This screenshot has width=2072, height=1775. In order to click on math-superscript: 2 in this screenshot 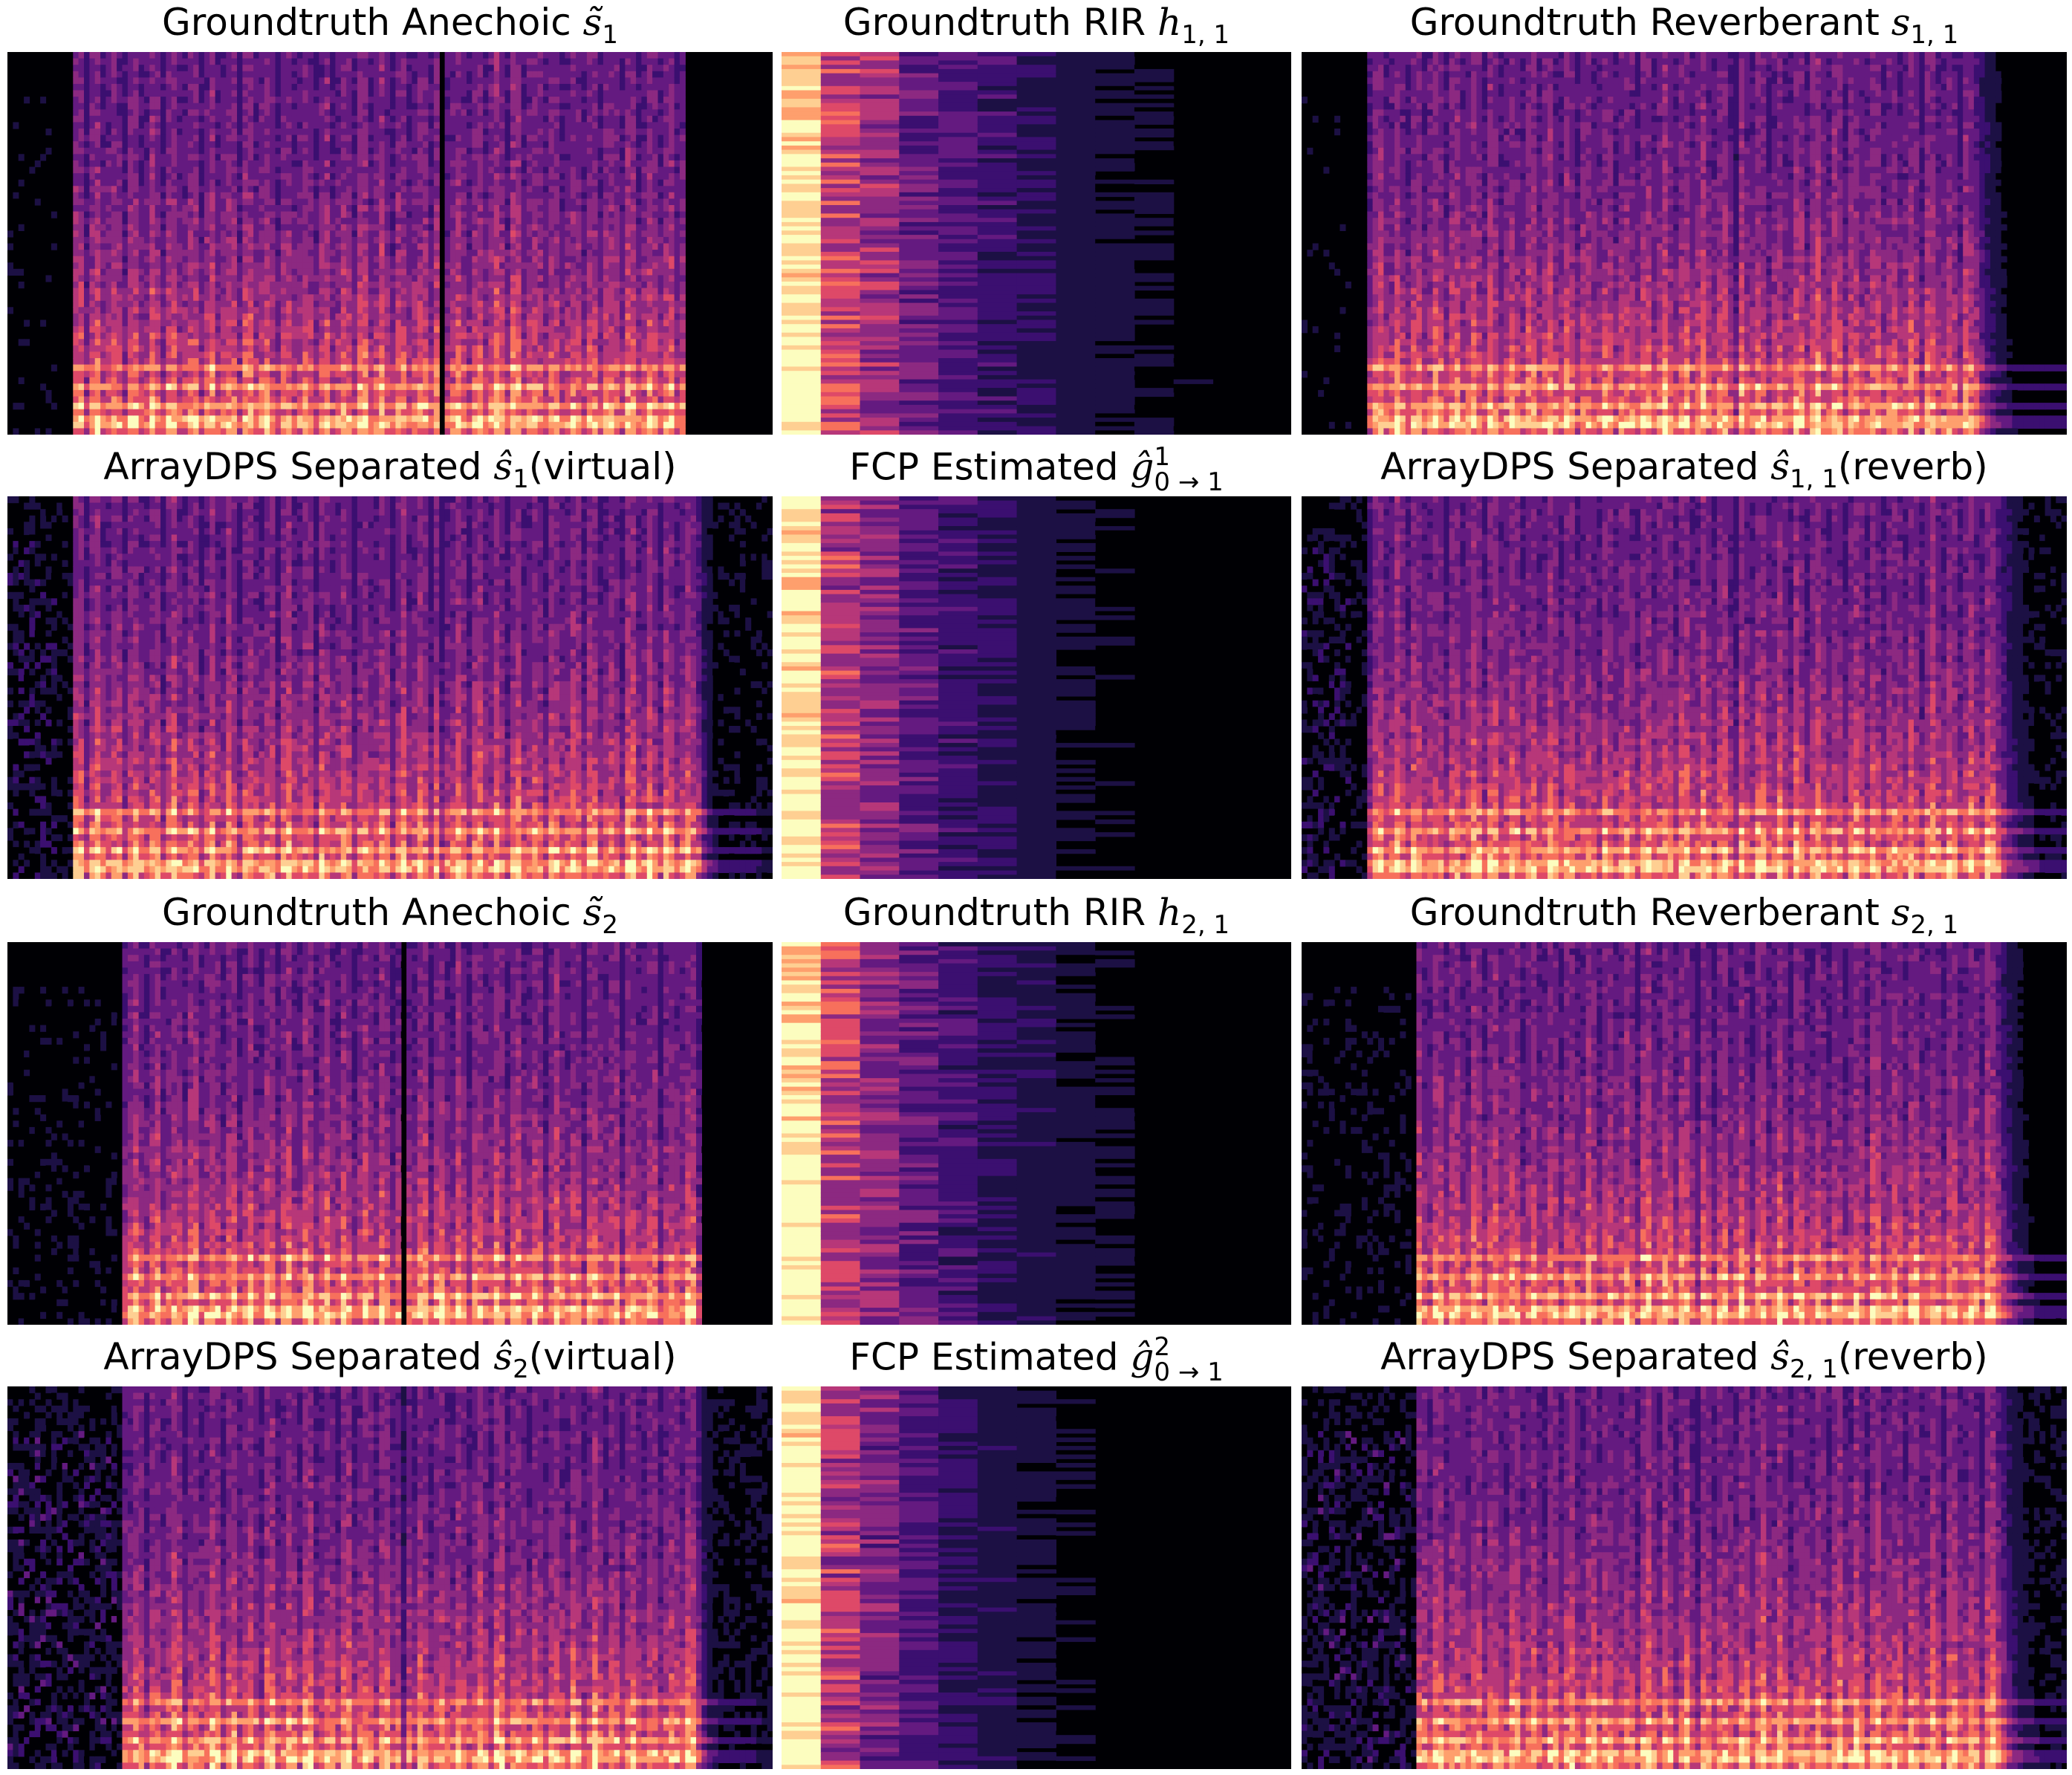, I will do `click(1188, 1347)`.